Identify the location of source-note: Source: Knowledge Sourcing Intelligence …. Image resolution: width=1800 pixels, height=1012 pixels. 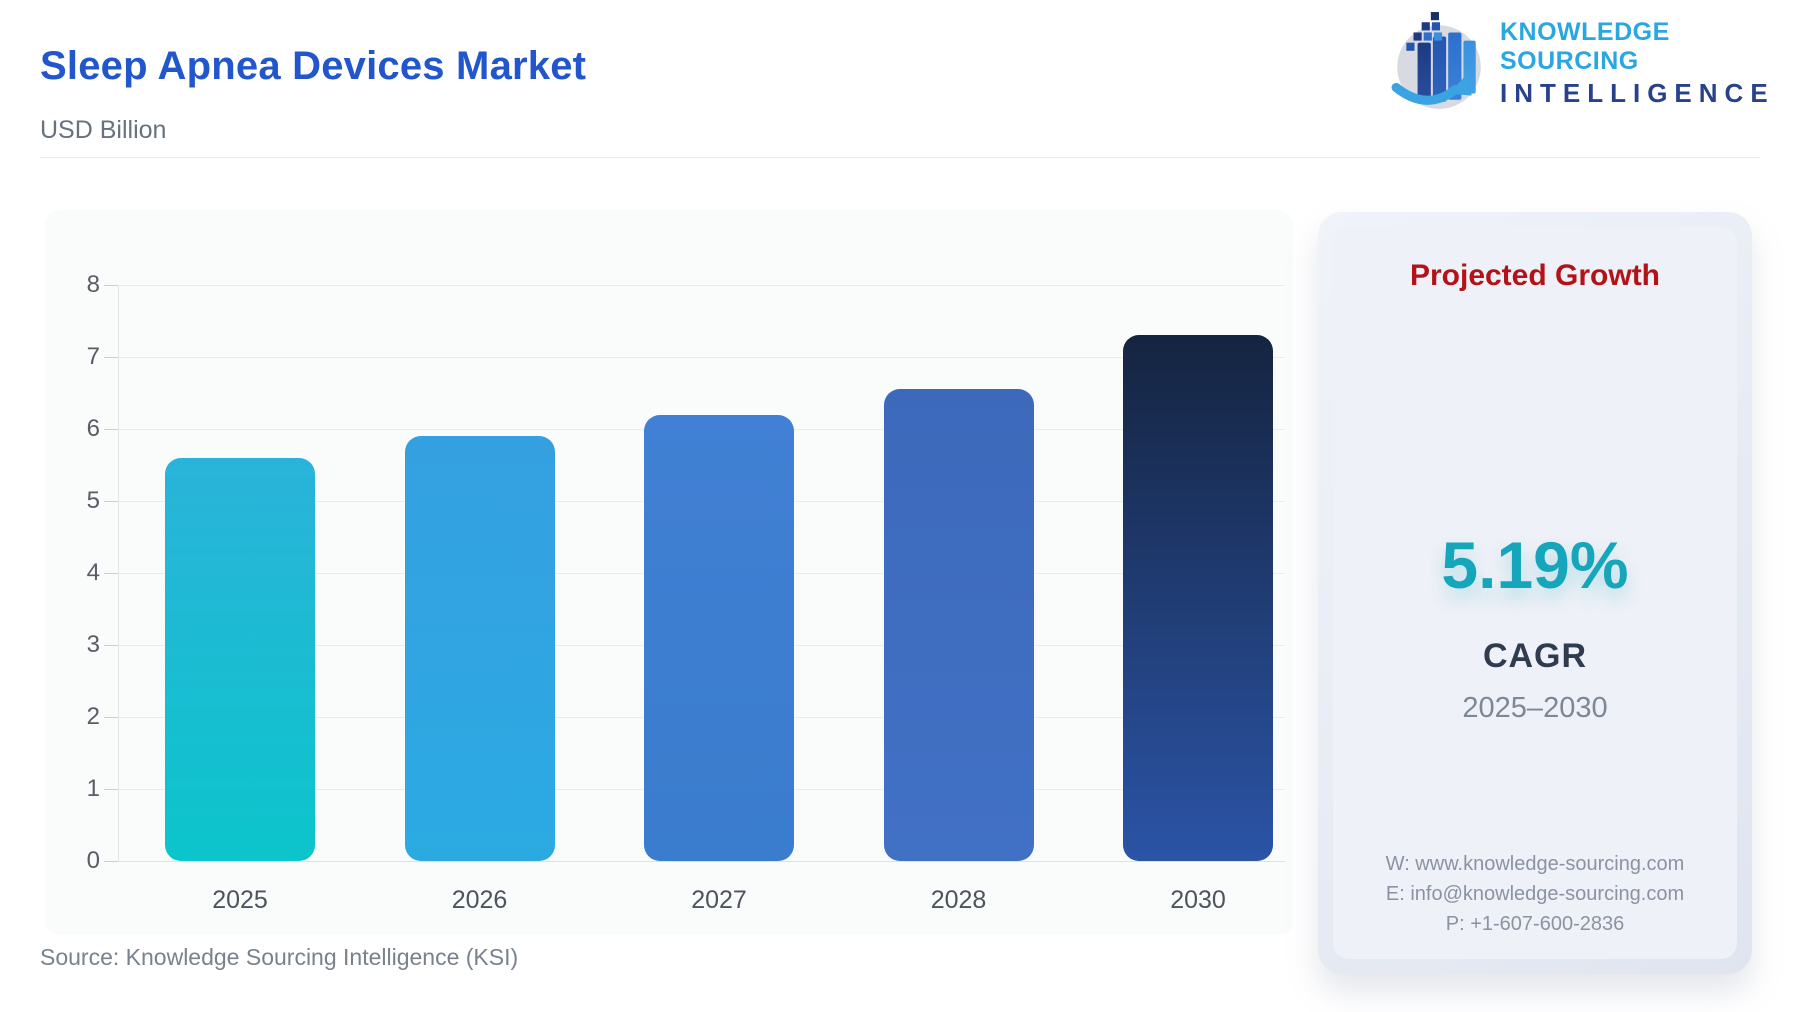
(279, 957).